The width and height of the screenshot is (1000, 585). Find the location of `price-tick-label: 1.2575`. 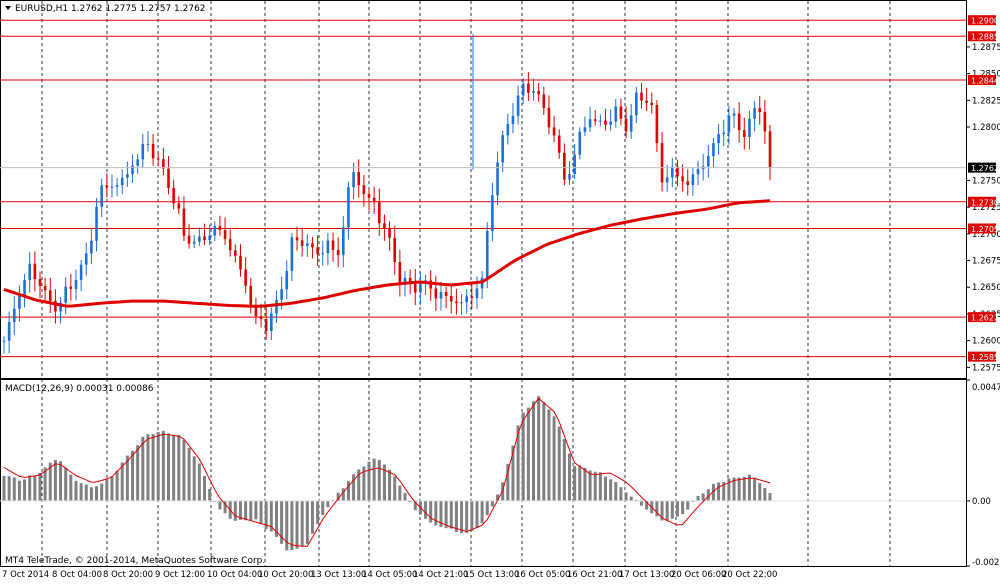

price-tick-label: 1.2575 is located at coordinates (986, 368).